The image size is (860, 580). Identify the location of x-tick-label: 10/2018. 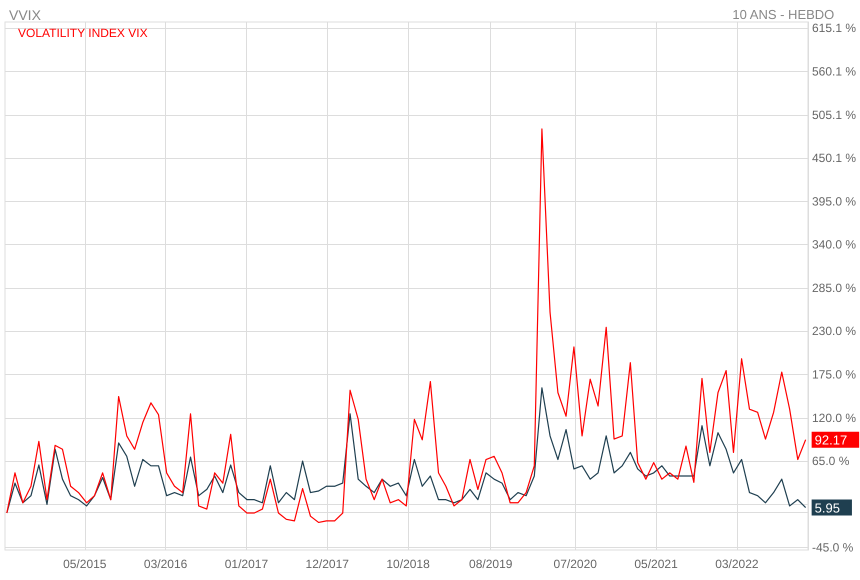
(408, 564).